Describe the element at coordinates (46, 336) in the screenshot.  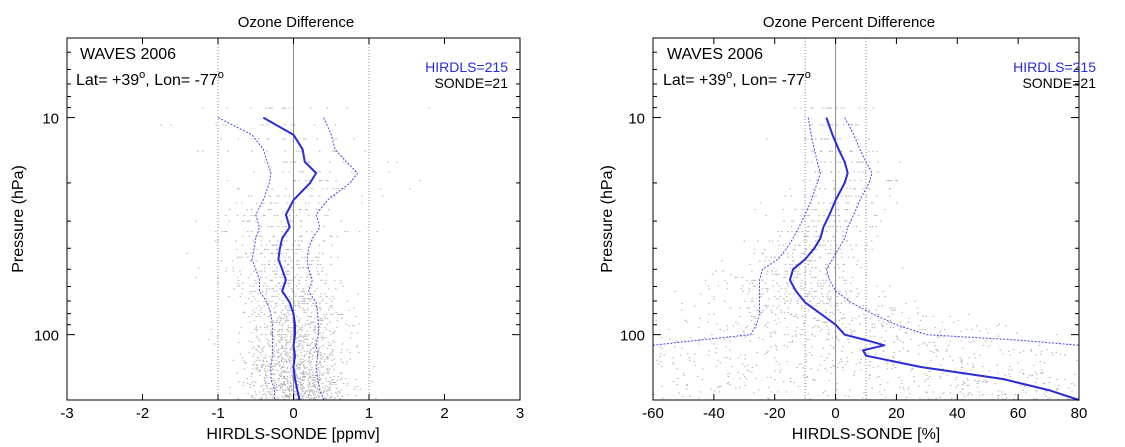
I see `y-tick-label: 100` at that location.